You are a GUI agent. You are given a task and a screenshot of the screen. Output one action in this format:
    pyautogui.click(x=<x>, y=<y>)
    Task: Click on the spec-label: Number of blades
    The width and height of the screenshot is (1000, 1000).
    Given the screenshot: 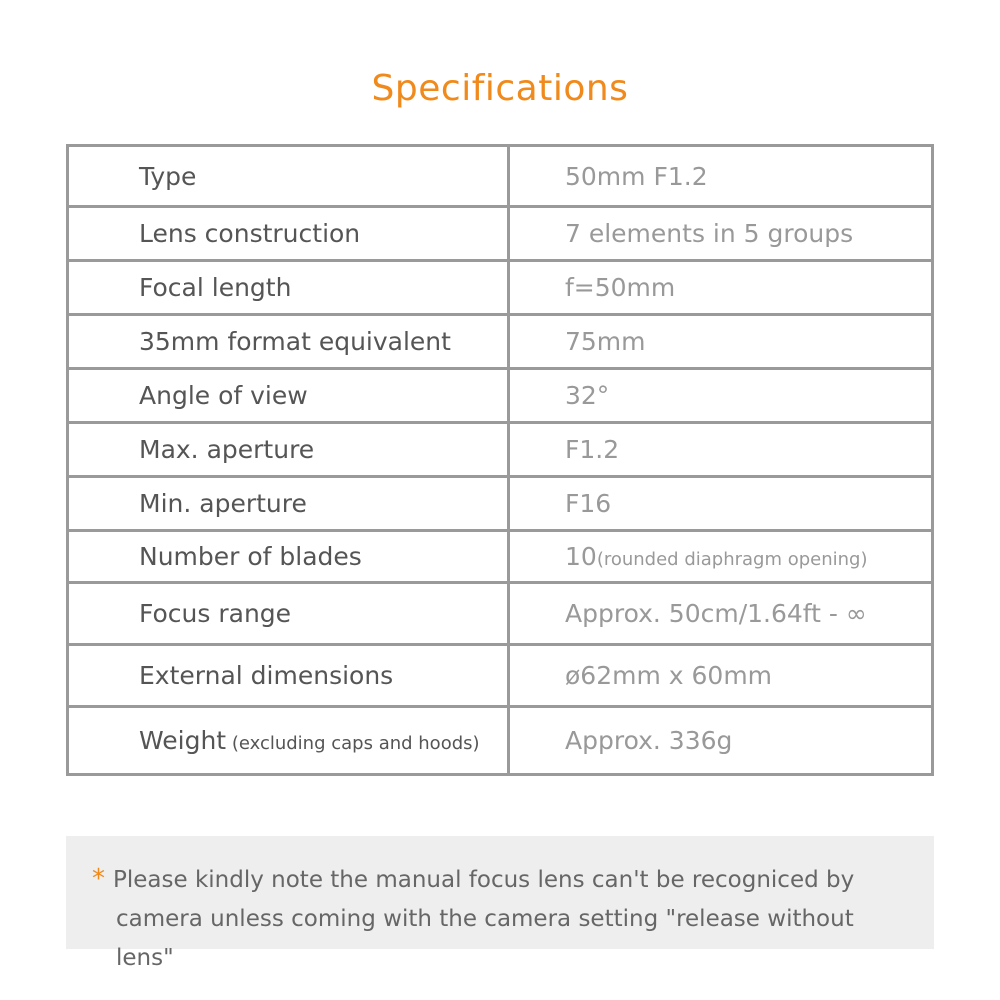 What is the action you would take?
    pyautogui.click(x=288, y=556)
    